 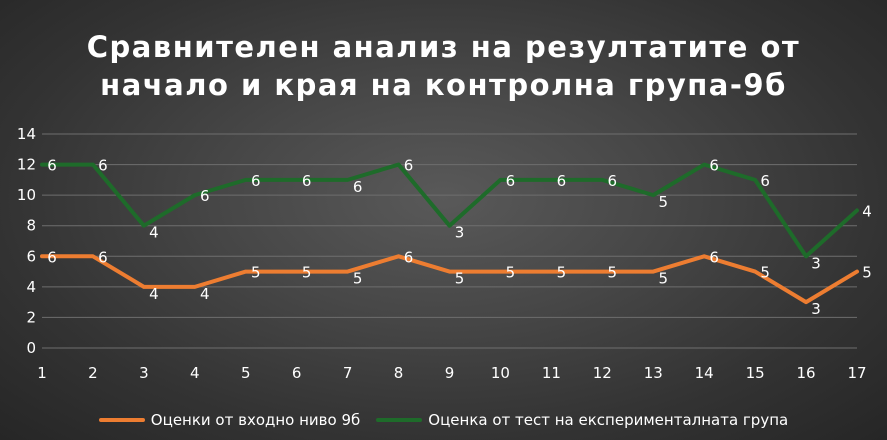 I want to click on y-tick-label: 6, so click(x=31, y=256).